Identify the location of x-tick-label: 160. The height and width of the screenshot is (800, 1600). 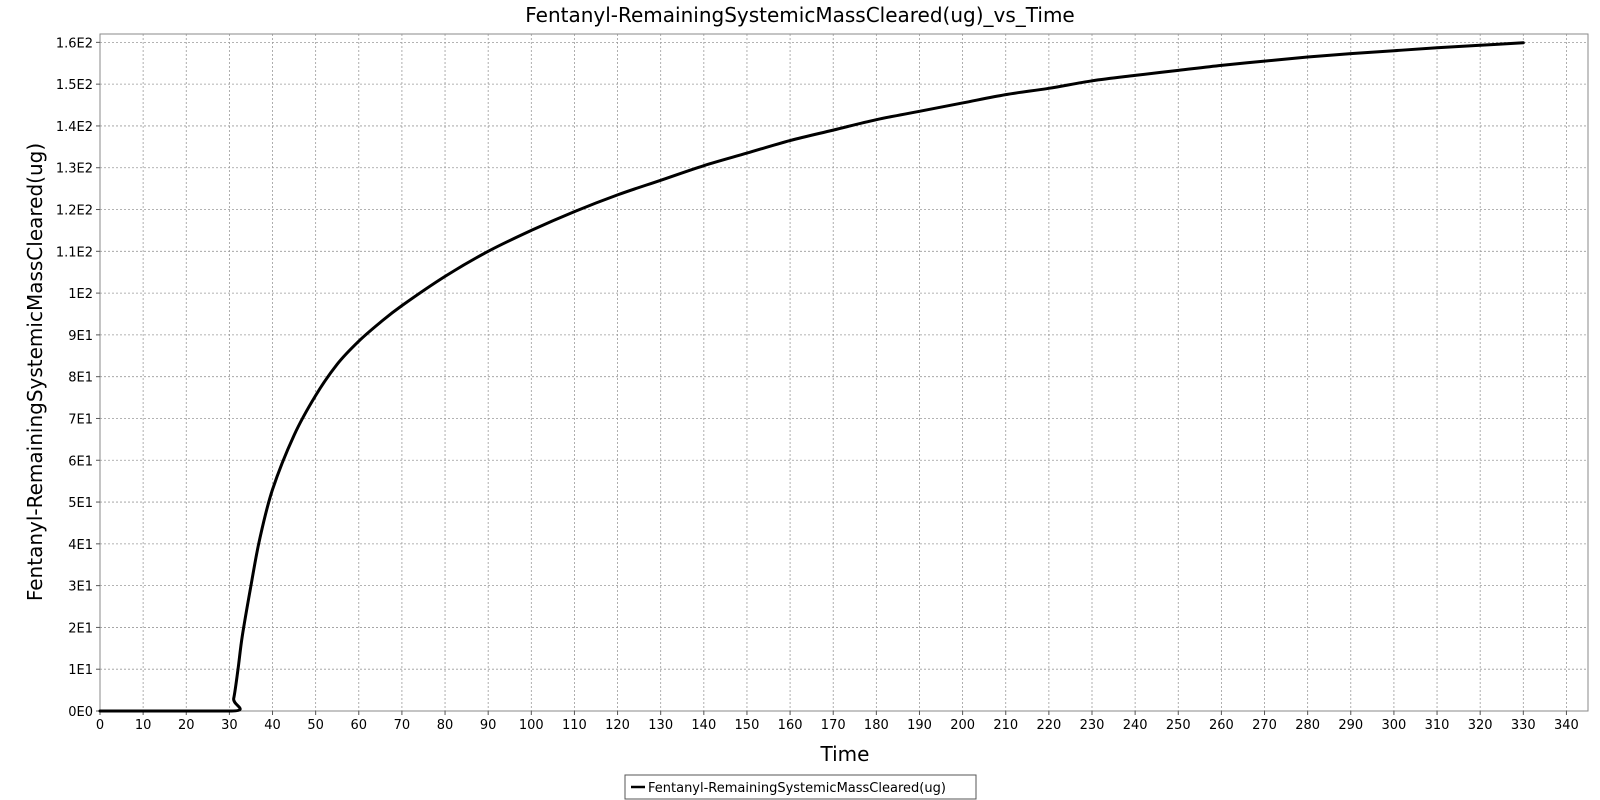
(790, 725).